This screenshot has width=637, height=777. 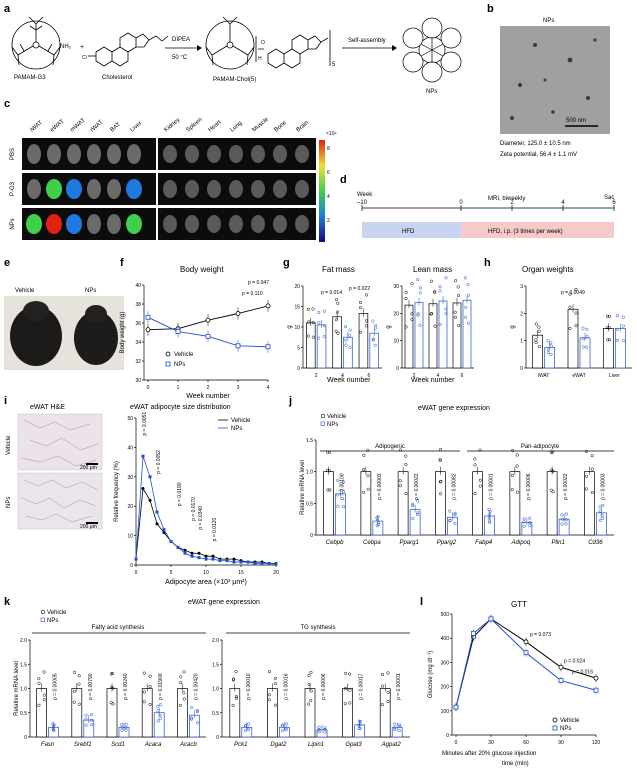 I want to click on hfd-ip-label: HFD, i.p. (3 times per week), so click(x=525, y=232).